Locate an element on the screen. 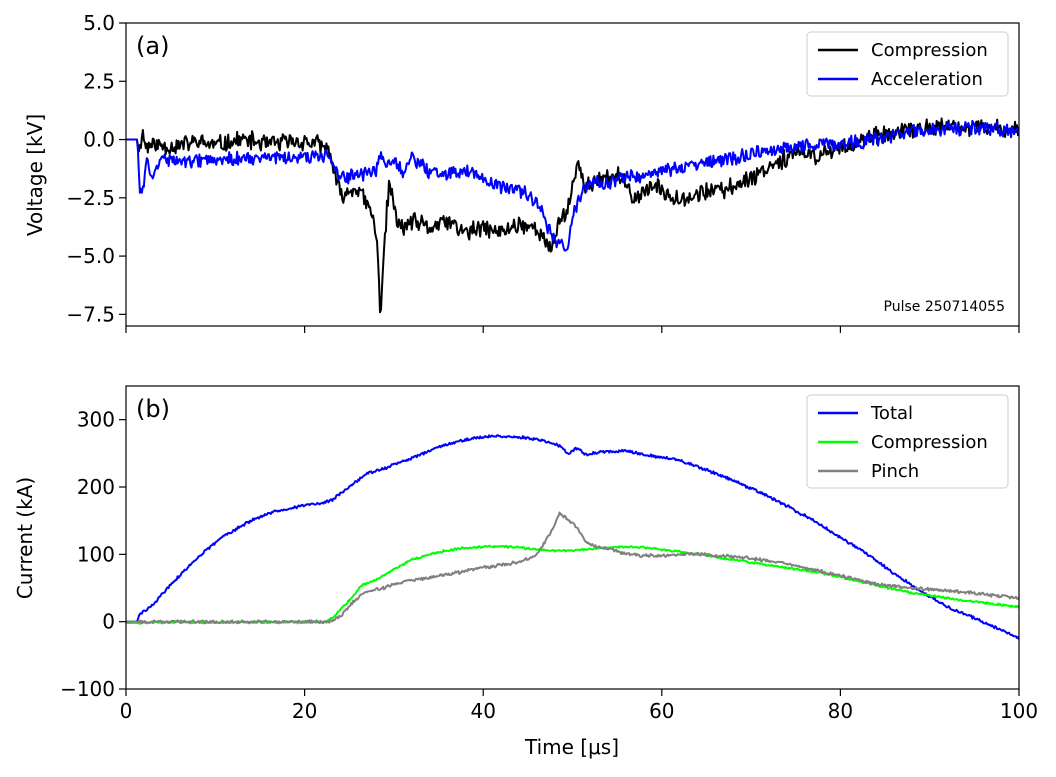  xtick-label: 60 is located at coordinates (661, 711).